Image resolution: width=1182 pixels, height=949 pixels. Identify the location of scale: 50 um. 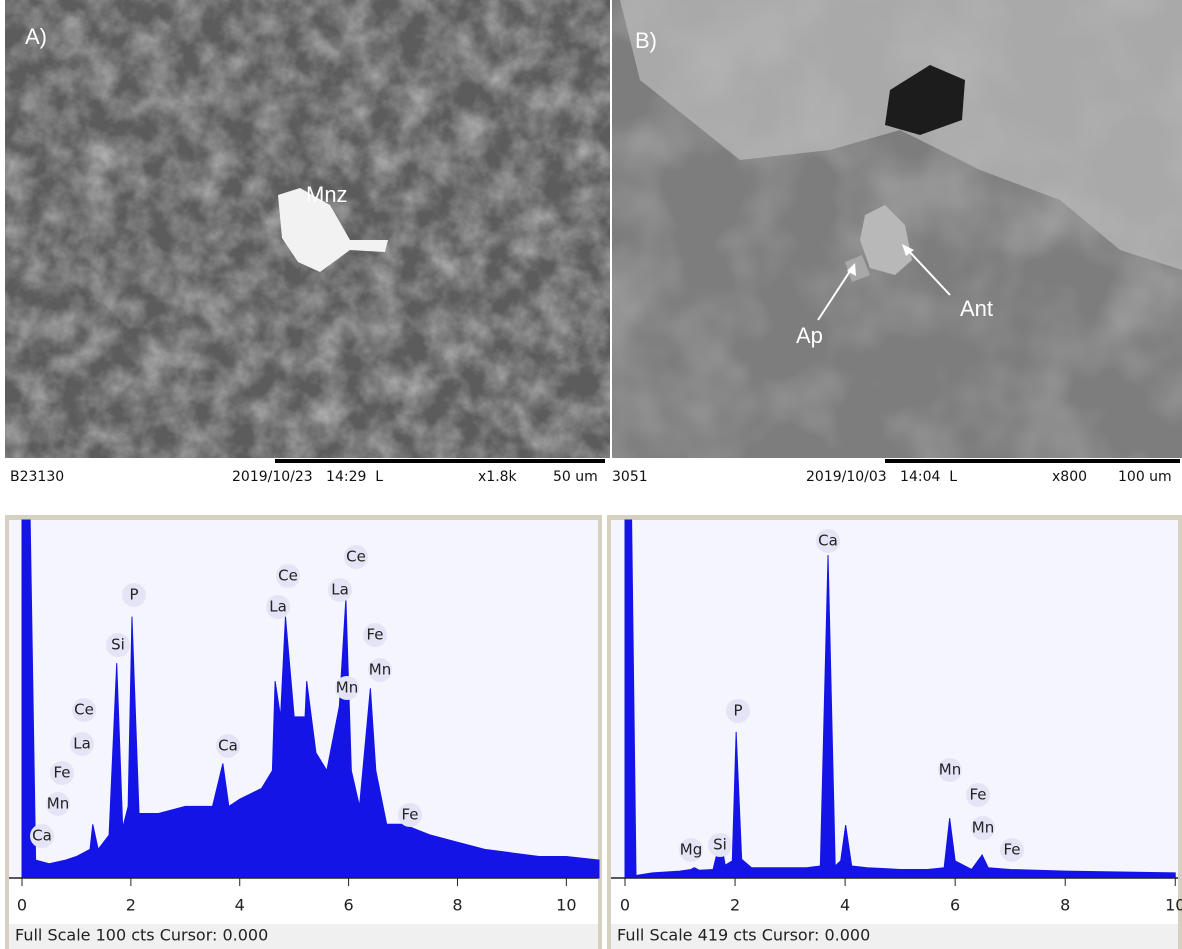
(575, 477).